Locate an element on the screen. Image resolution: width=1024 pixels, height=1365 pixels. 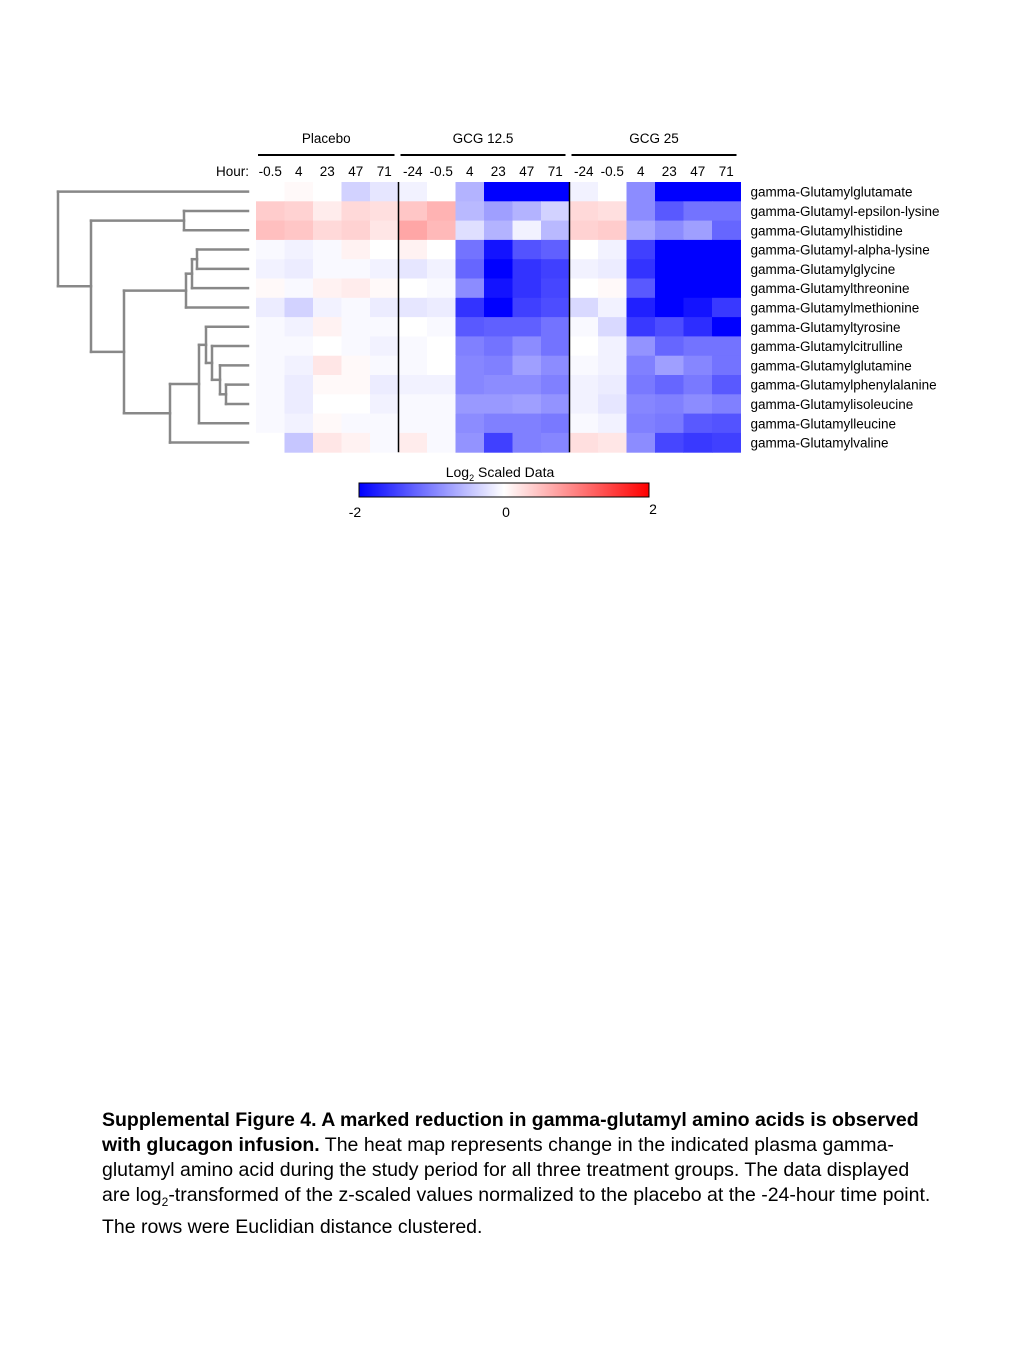
row-label: gamma-Glutamylthreonine is located at coordinates (830, 288).